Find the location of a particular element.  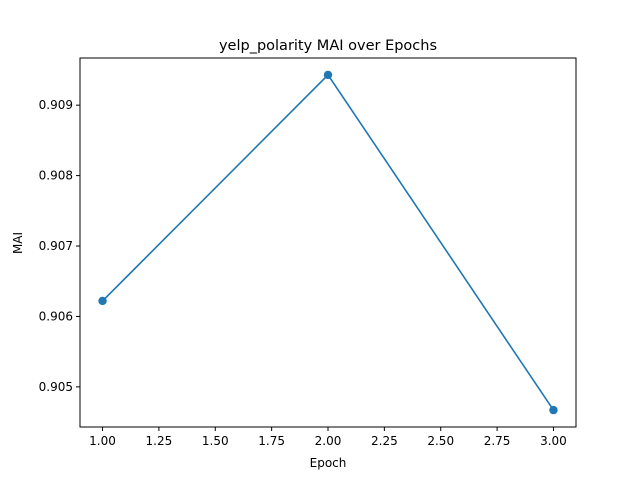

x-tick-label: 1.75 is located at coordinates (271, 441).